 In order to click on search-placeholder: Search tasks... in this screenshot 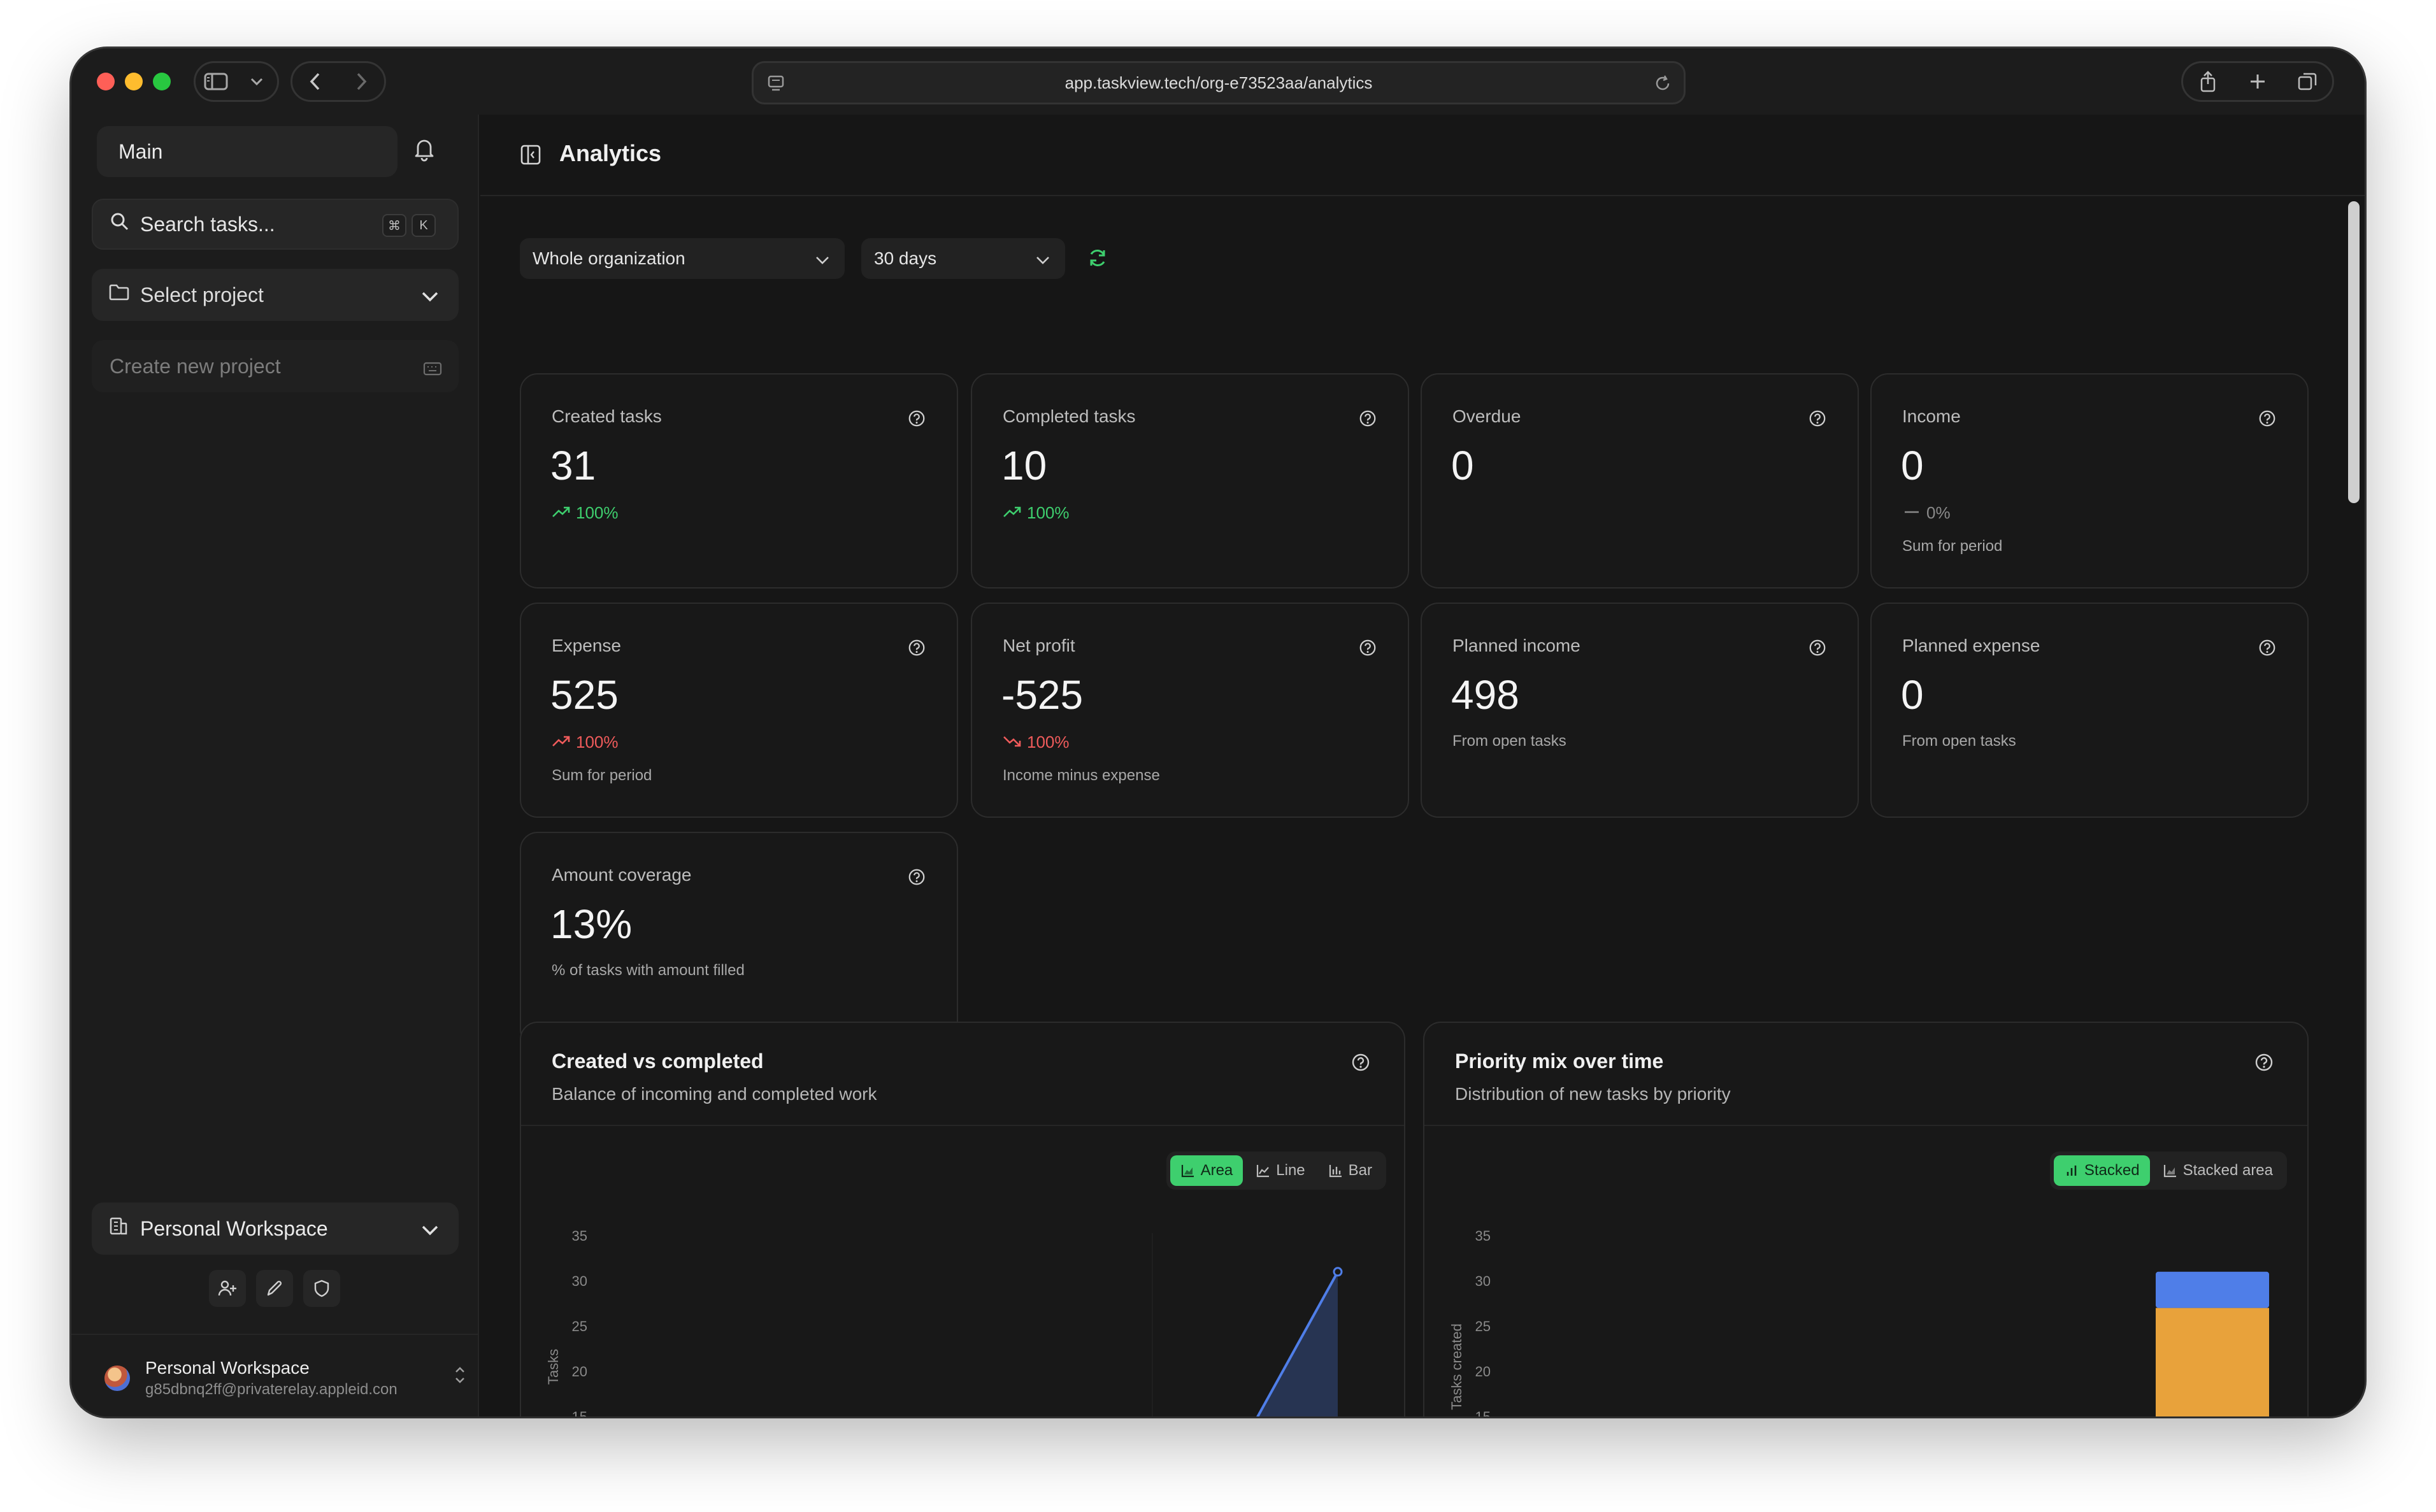, I will do `click(208, 224)`.